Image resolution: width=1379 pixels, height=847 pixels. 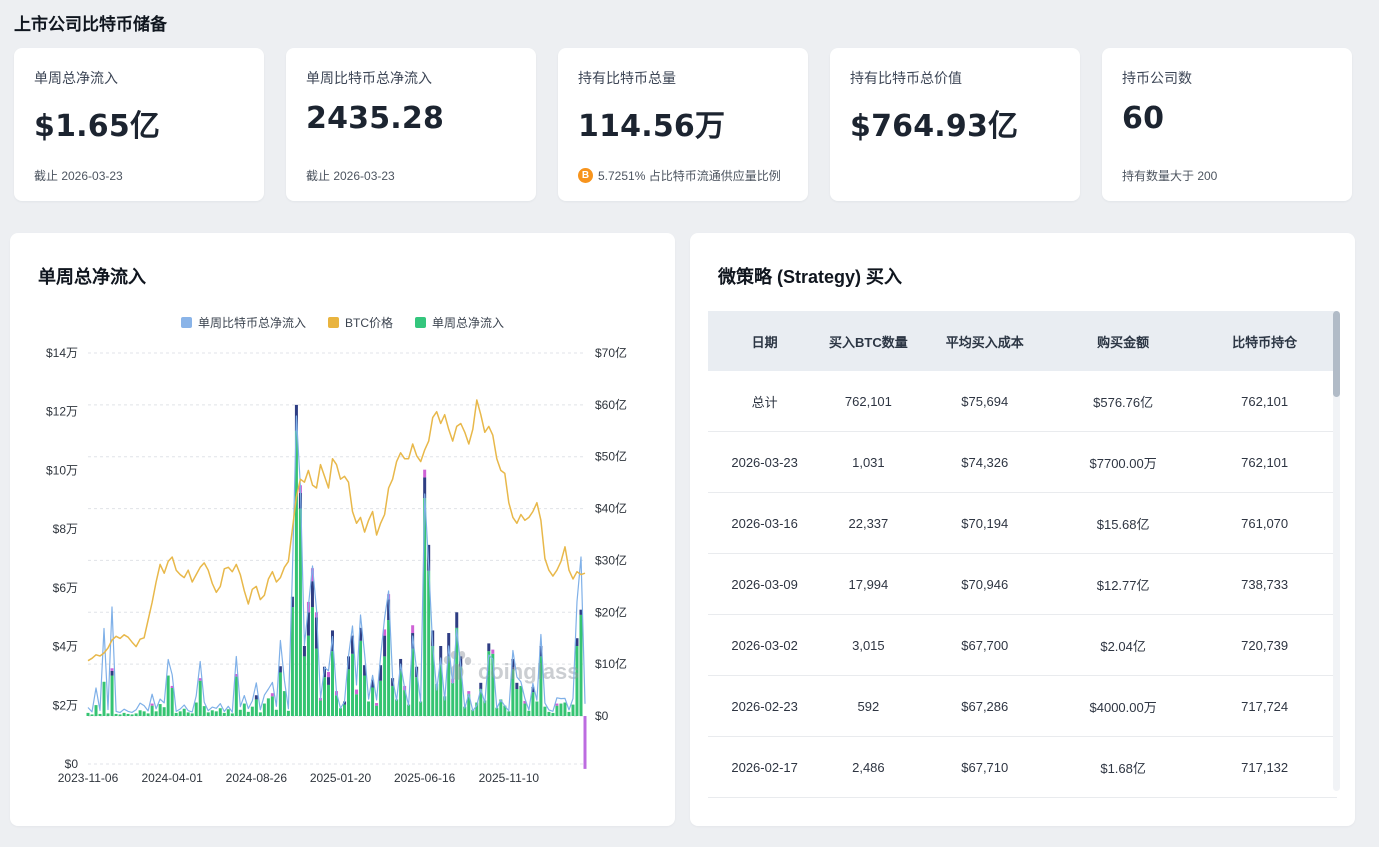 What do you see at coordinates (764, 706) in the screenshot?
I see `table-cell: 2026-02-23` at bounding box center [764, 706].